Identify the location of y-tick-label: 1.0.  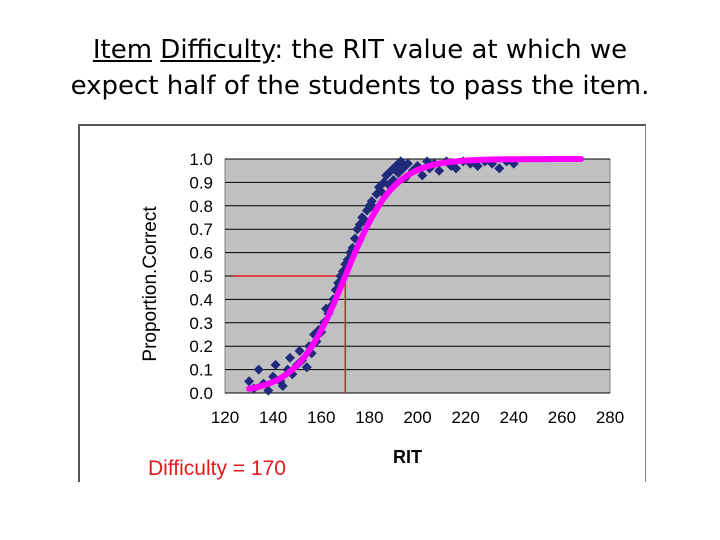
(201, 159).